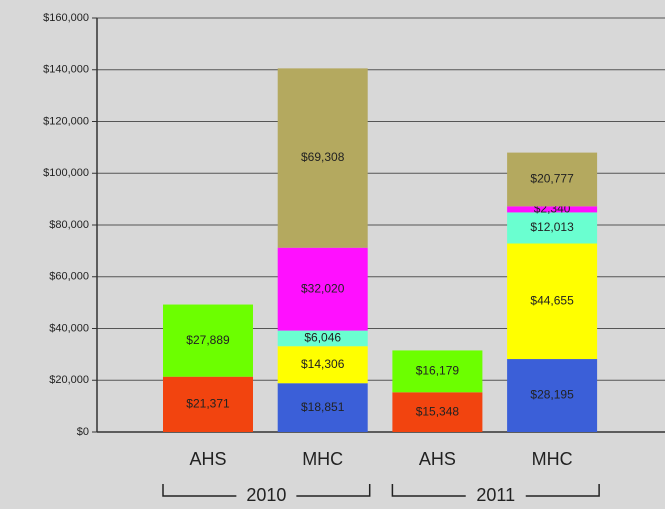  I want to click on data-label: $28,195, so click(552, 395).